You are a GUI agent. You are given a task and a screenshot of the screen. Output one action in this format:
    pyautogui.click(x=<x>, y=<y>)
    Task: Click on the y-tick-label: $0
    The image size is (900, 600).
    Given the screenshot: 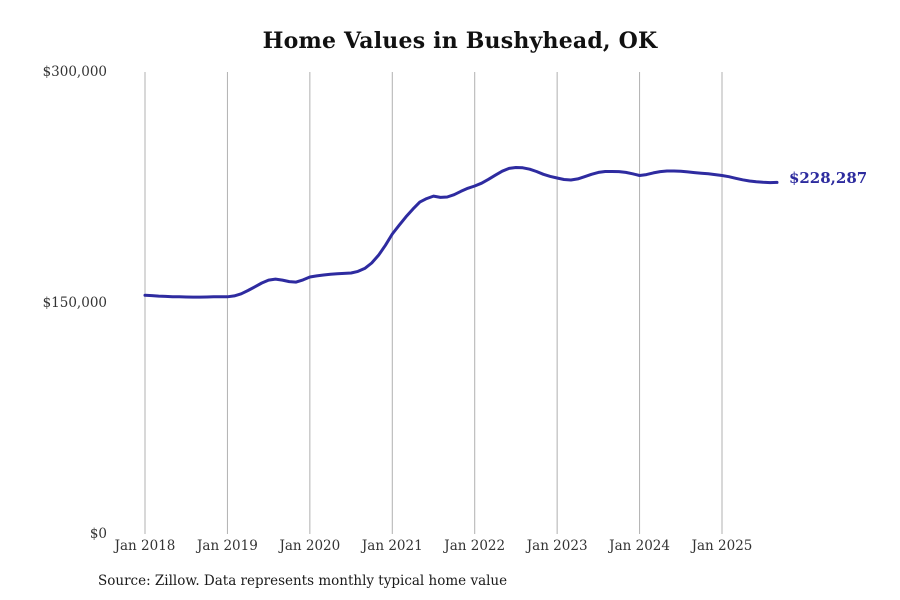 What is the action you would take?
    pyautogui.click(x=98, y=534)
    